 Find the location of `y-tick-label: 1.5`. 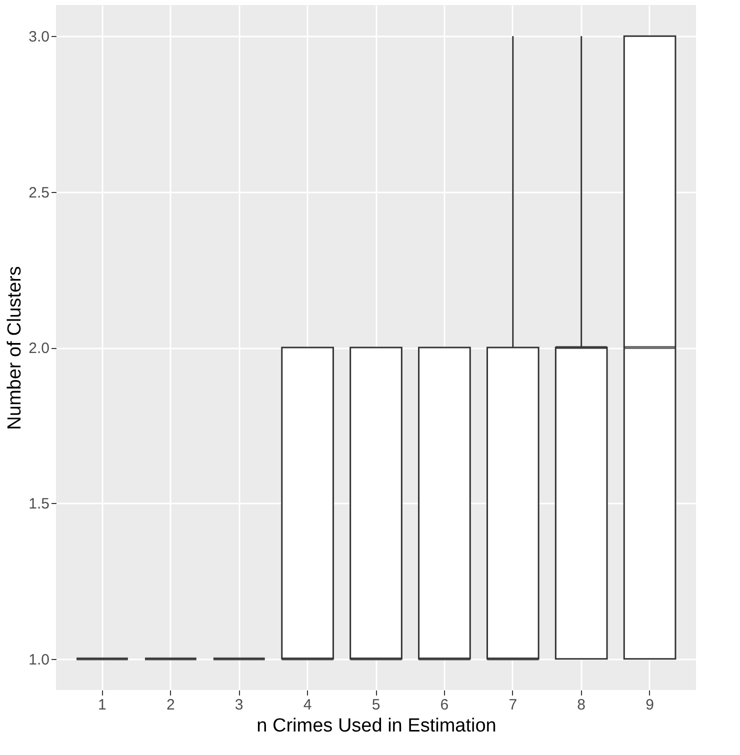

y-tick-label: 1.5 is located at coordinates (39, 504).